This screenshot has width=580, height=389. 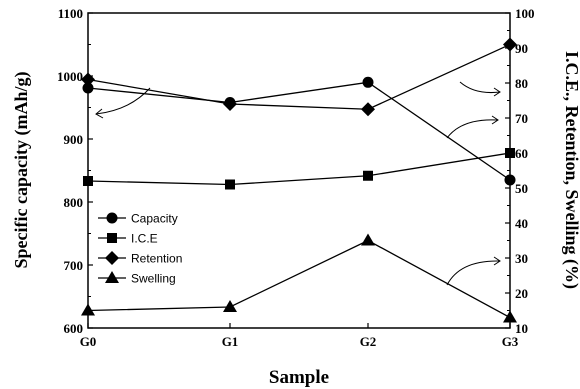 I want to click on legend-label-retention: Retention, so click(x=156, y=259).